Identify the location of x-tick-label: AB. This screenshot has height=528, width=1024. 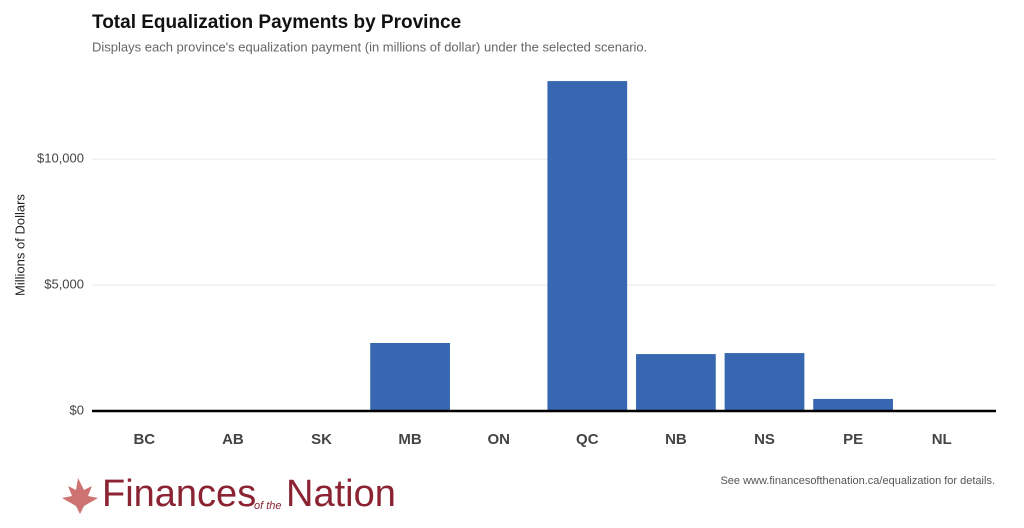
(233, 439).